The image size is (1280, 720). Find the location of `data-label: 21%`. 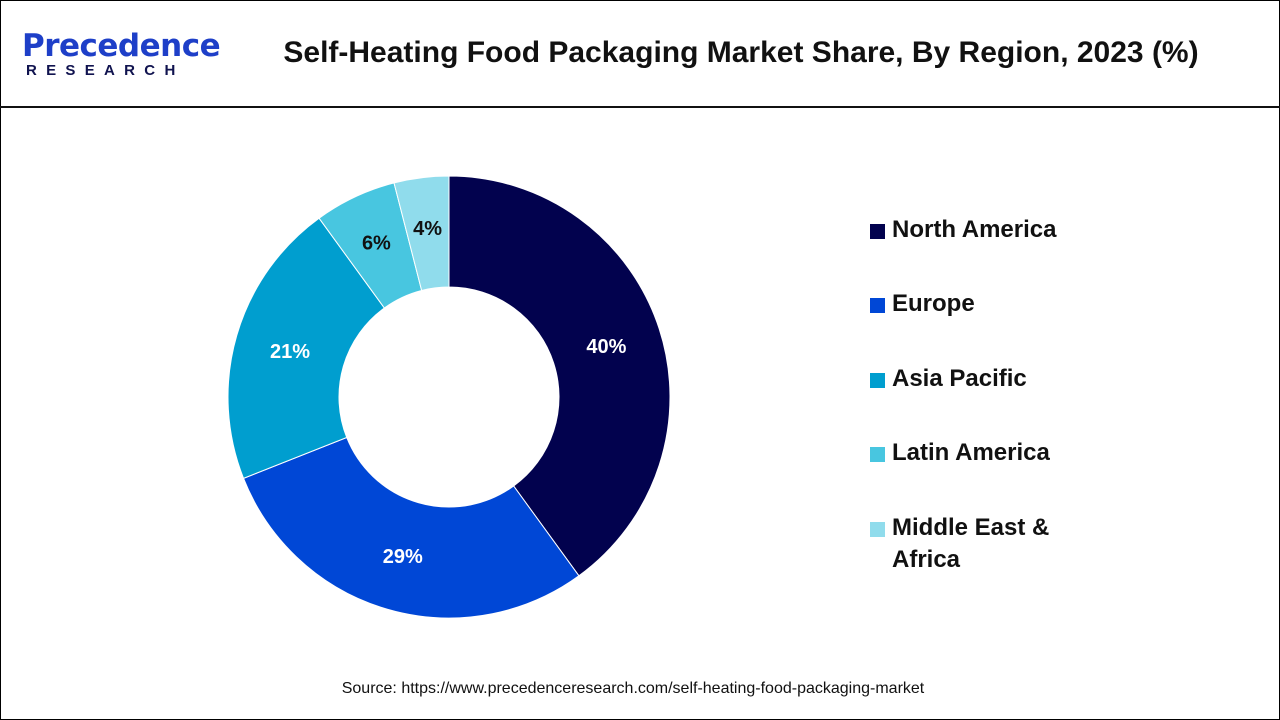

data-label: 21% is located at coordinates (290, 352).